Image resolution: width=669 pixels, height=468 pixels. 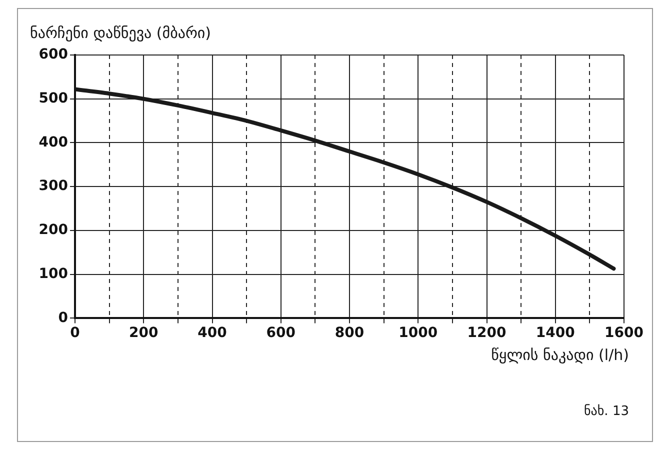 I want to click on x-tick-label: 1600, so click(x=624, y=333).